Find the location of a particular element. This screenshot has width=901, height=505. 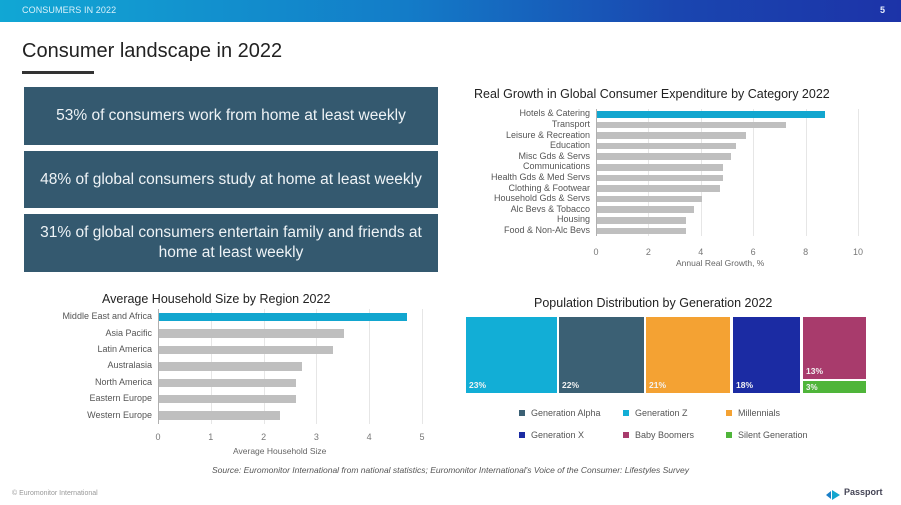

header-bar: CONSUMERS IN 2022 5 is located at coordinates (450, 11).